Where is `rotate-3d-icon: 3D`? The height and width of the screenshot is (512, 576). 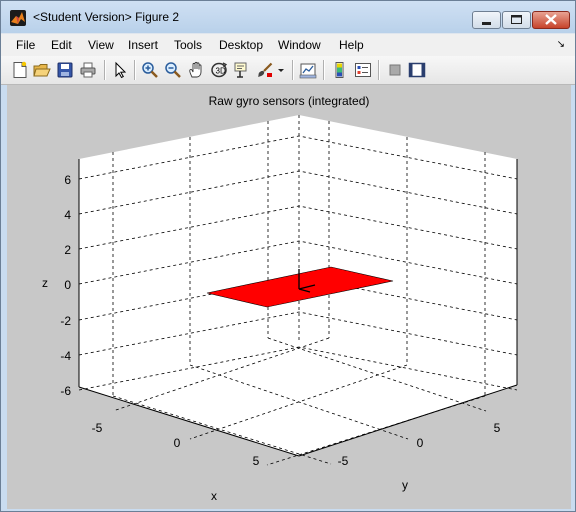 rotate-3d-icon: 3D is located at coordinates (219, 70).